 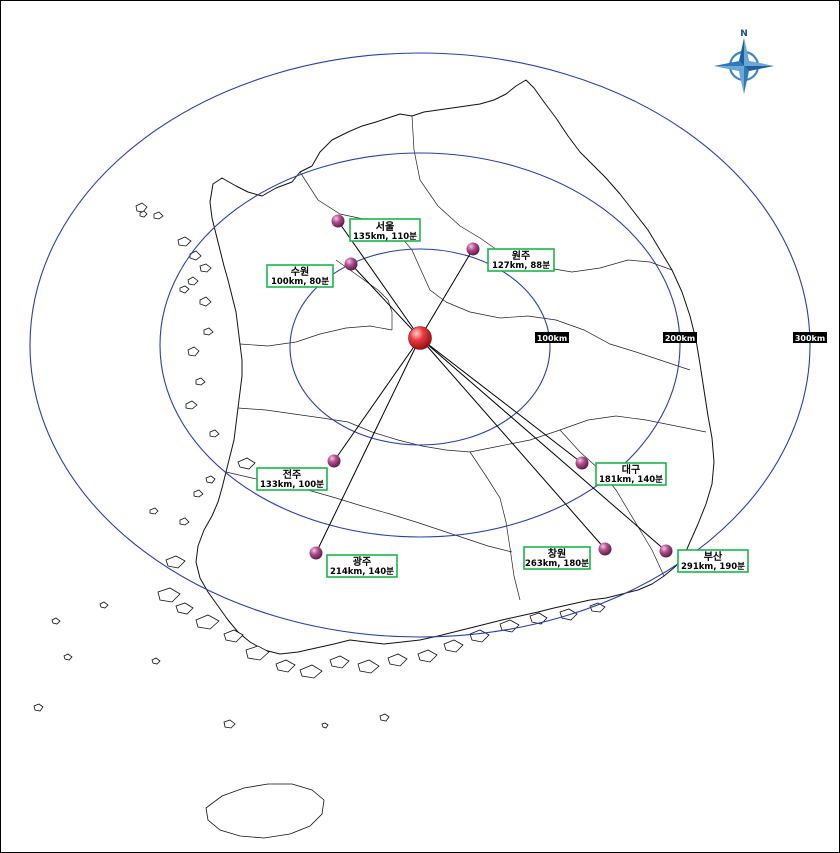 I want to click on ring-label-200km: 200km, so click(x=680, y=337).